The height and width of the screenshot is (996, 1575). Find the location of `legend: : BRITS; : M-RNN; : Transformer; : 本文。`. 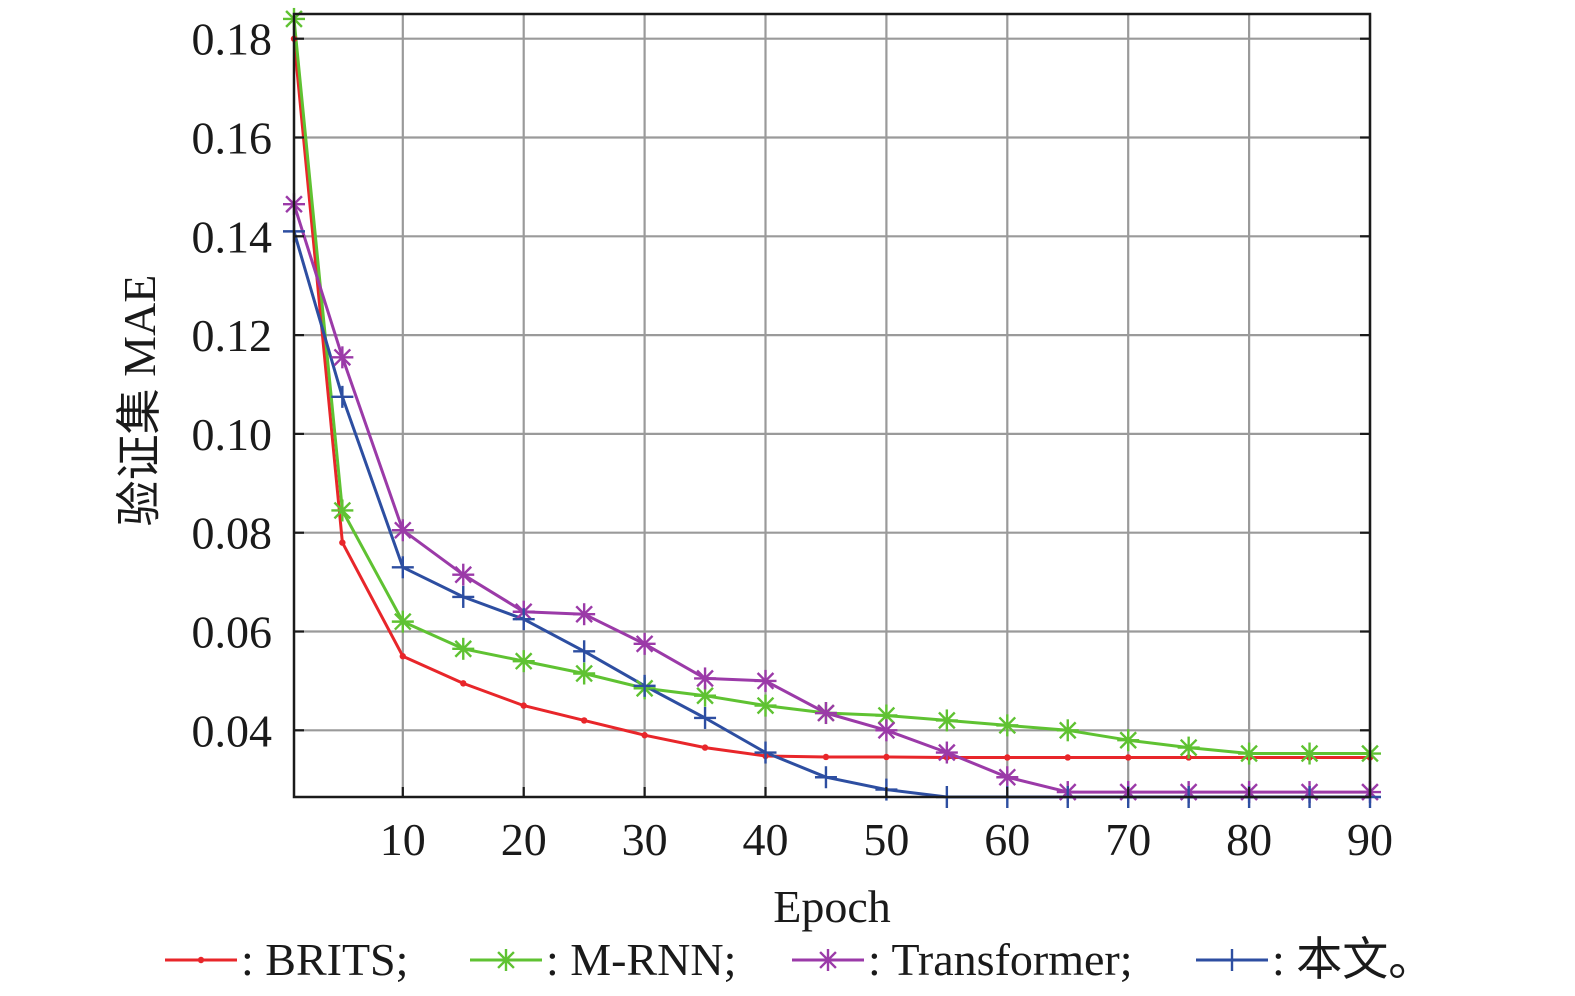

legend: : BRITS; : M-RNN; : Transformer; : 本文。 is located at coordinates (799, 959).